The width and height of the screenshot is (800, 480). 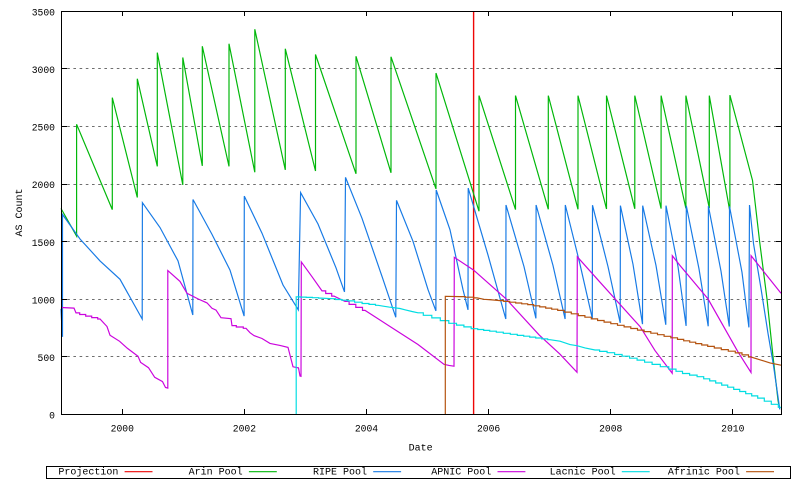 I want to click on svg-text: 2010, so click(x=732, y=429).